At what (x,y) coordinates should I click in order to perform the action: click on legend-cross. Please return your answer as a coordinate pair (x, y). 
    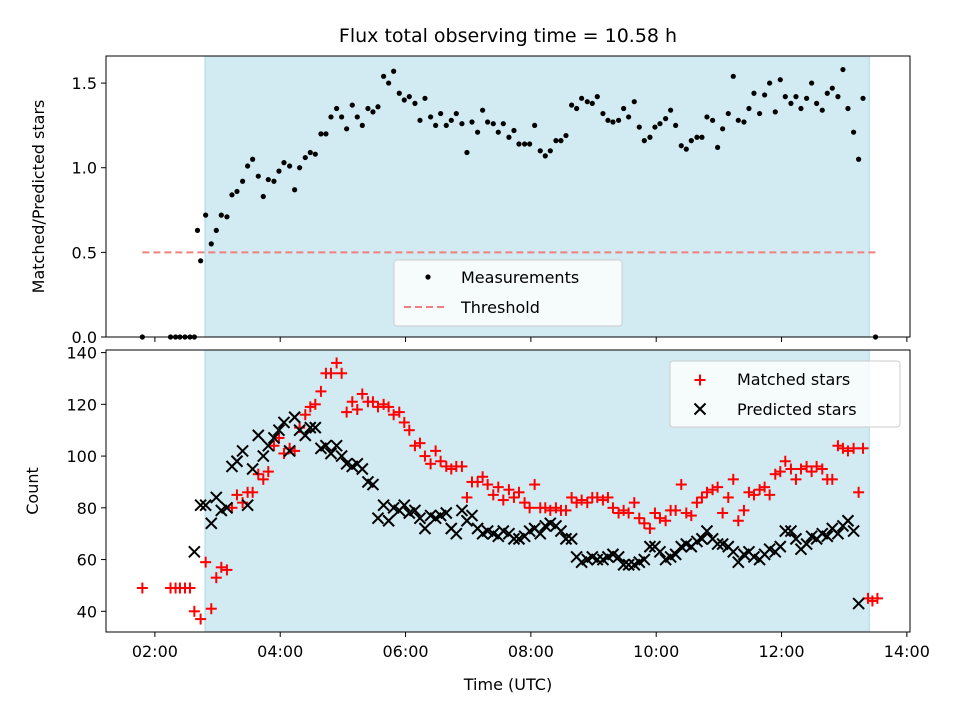
    Looking at the image, I should click on (700, 409).